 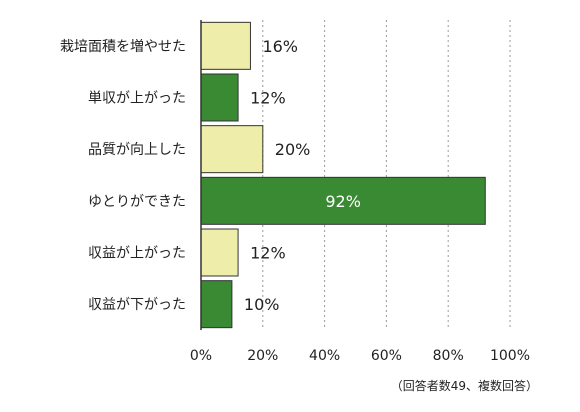 What do you see at coordinates (464, 385) in the screenshot?
I see `respondent-note: （回答者数49、複数回答）` at bounding box center [464, 385].